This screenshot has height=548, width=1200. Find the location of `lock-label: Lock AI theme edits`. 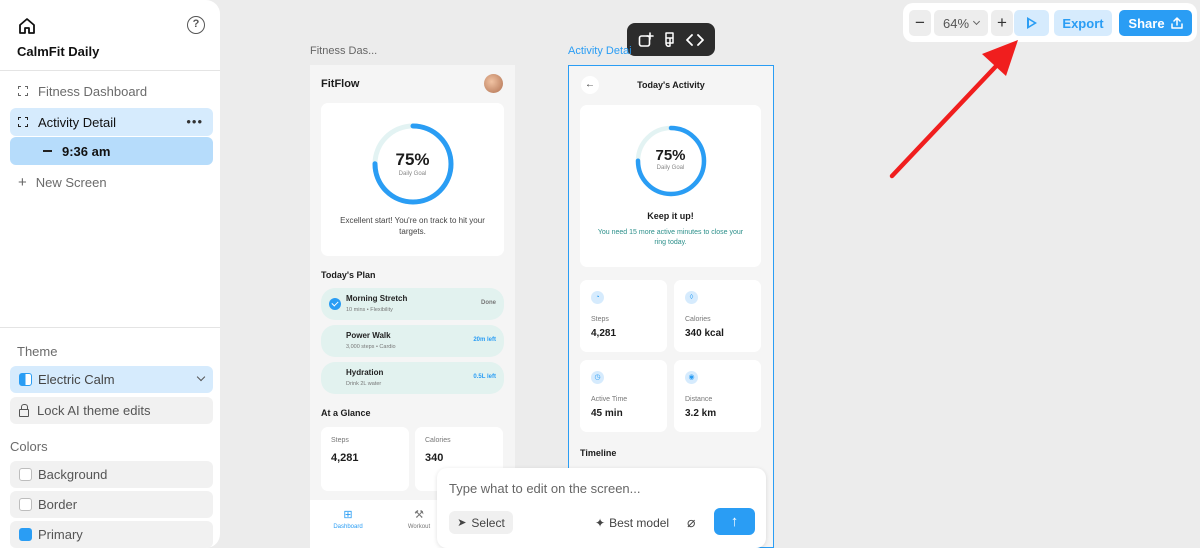

lock-label: Lock AI theme edits is located at coordinates (94, 410).